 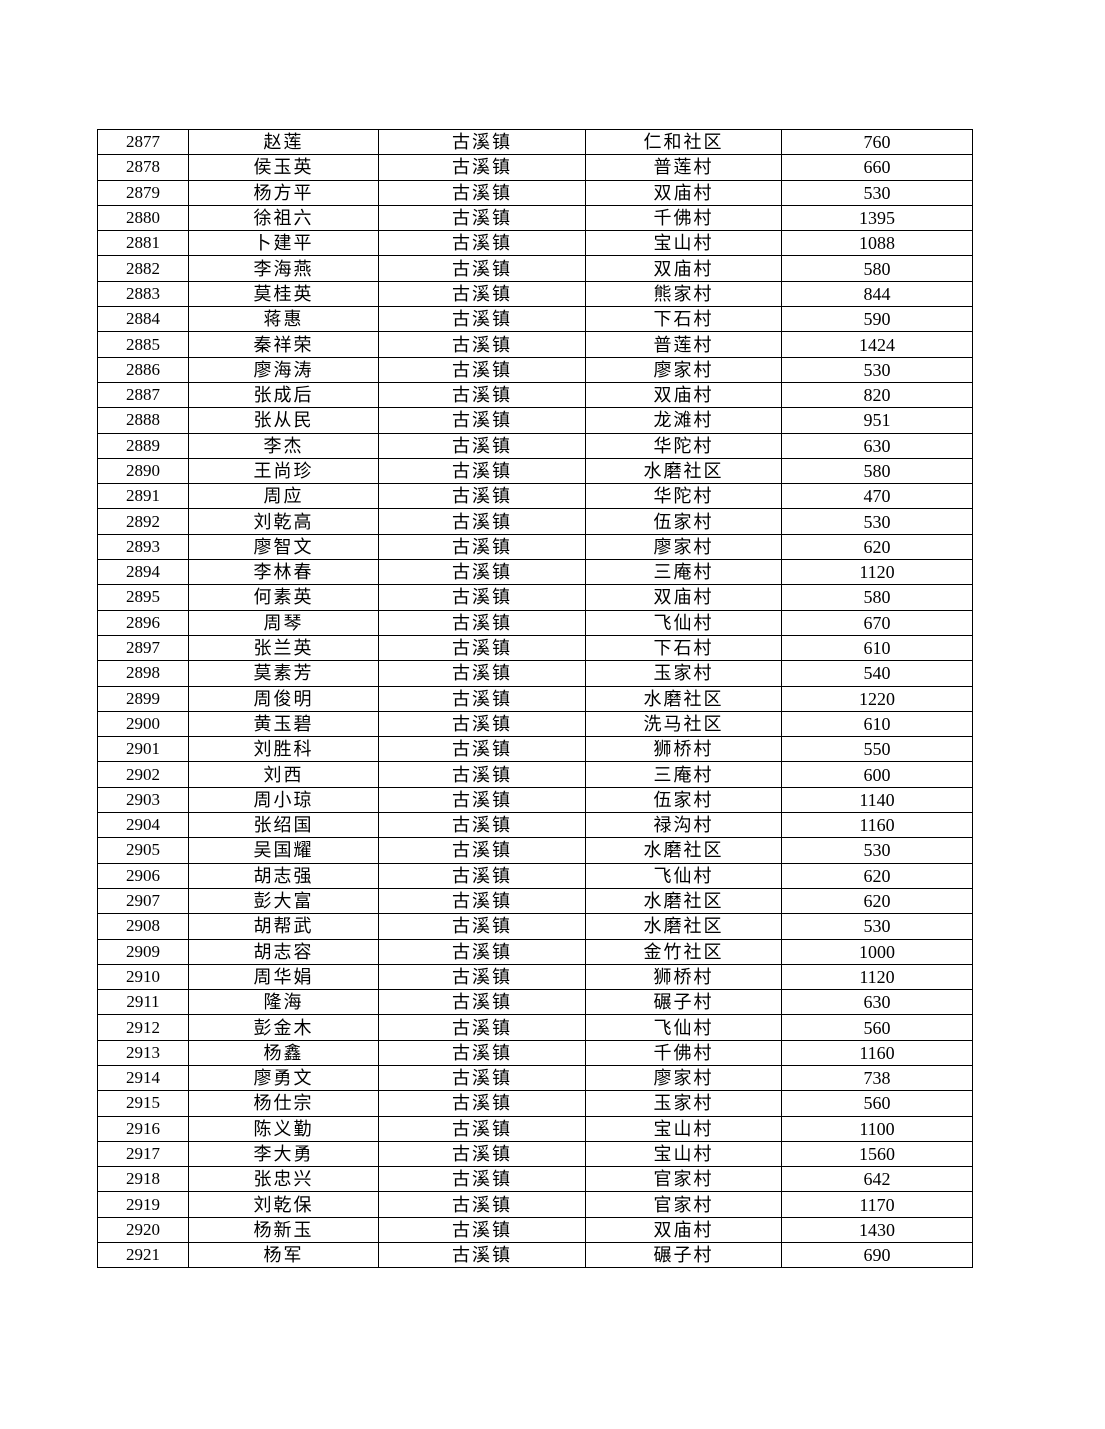 What do you see at coordinates (143, 597) in the screenshot?
I see `row-number-cell: 2895` at bounding box center [143, 597].